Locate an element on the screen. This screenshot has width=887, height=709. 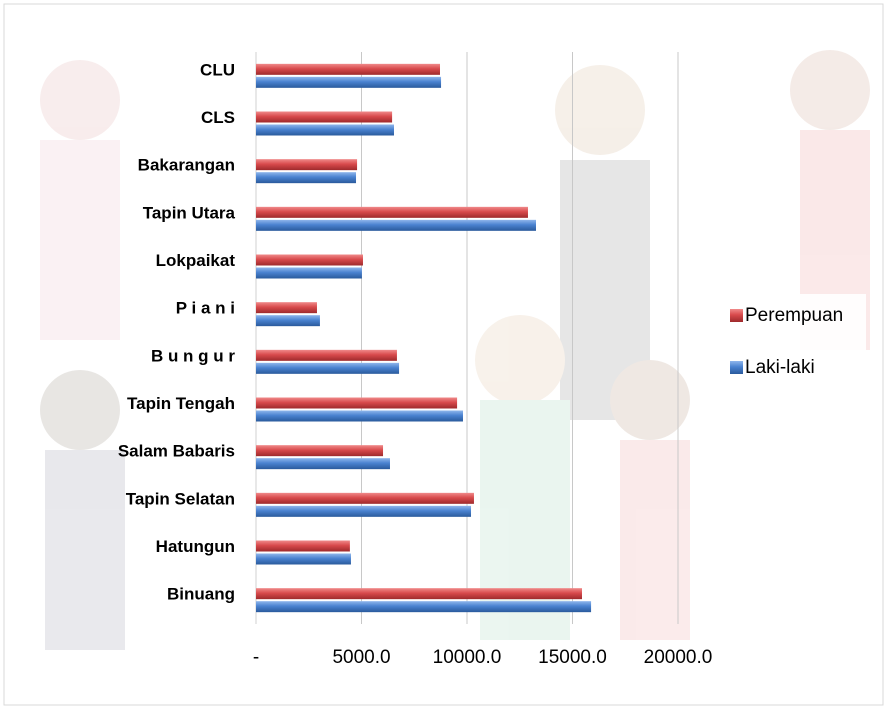
y-tick-label: Salam Babaris is located at coordinates (176, 451).